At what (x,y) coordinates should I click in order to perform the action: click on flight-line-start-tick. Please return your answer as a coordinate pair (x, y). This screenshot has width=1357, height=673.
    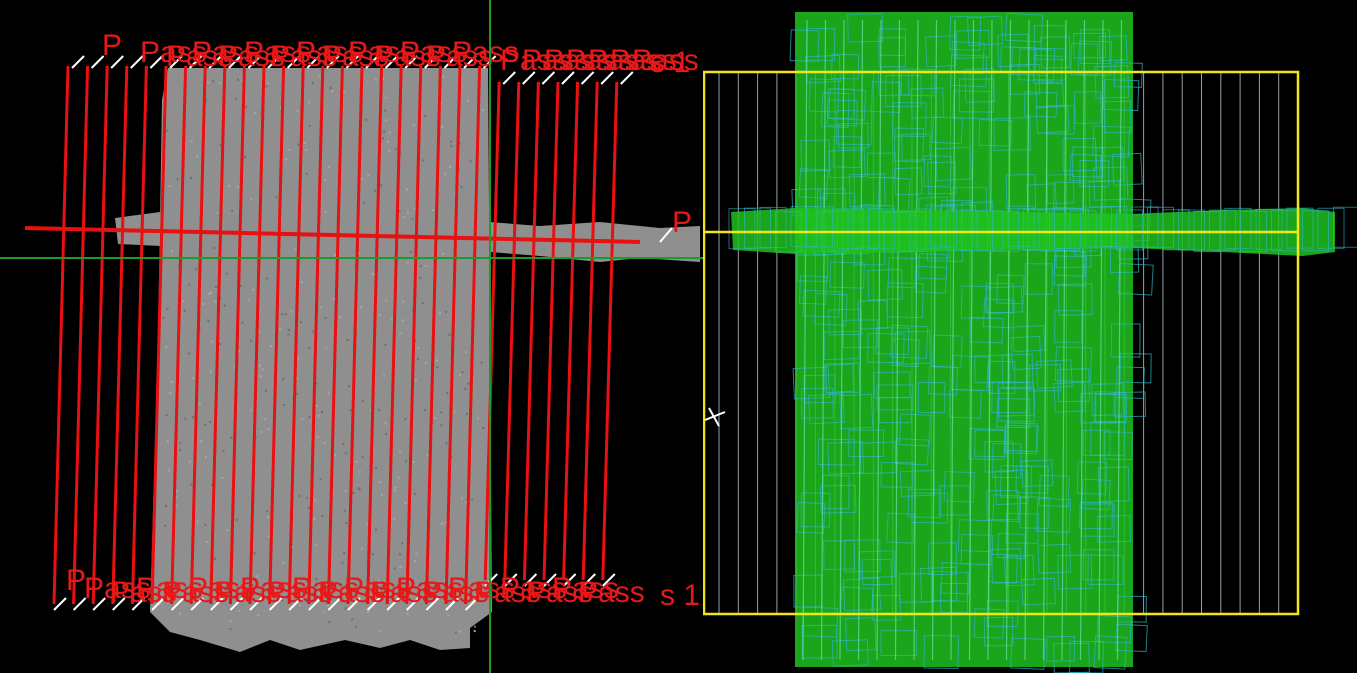
    Looking at the image, I should click on (78, 62).